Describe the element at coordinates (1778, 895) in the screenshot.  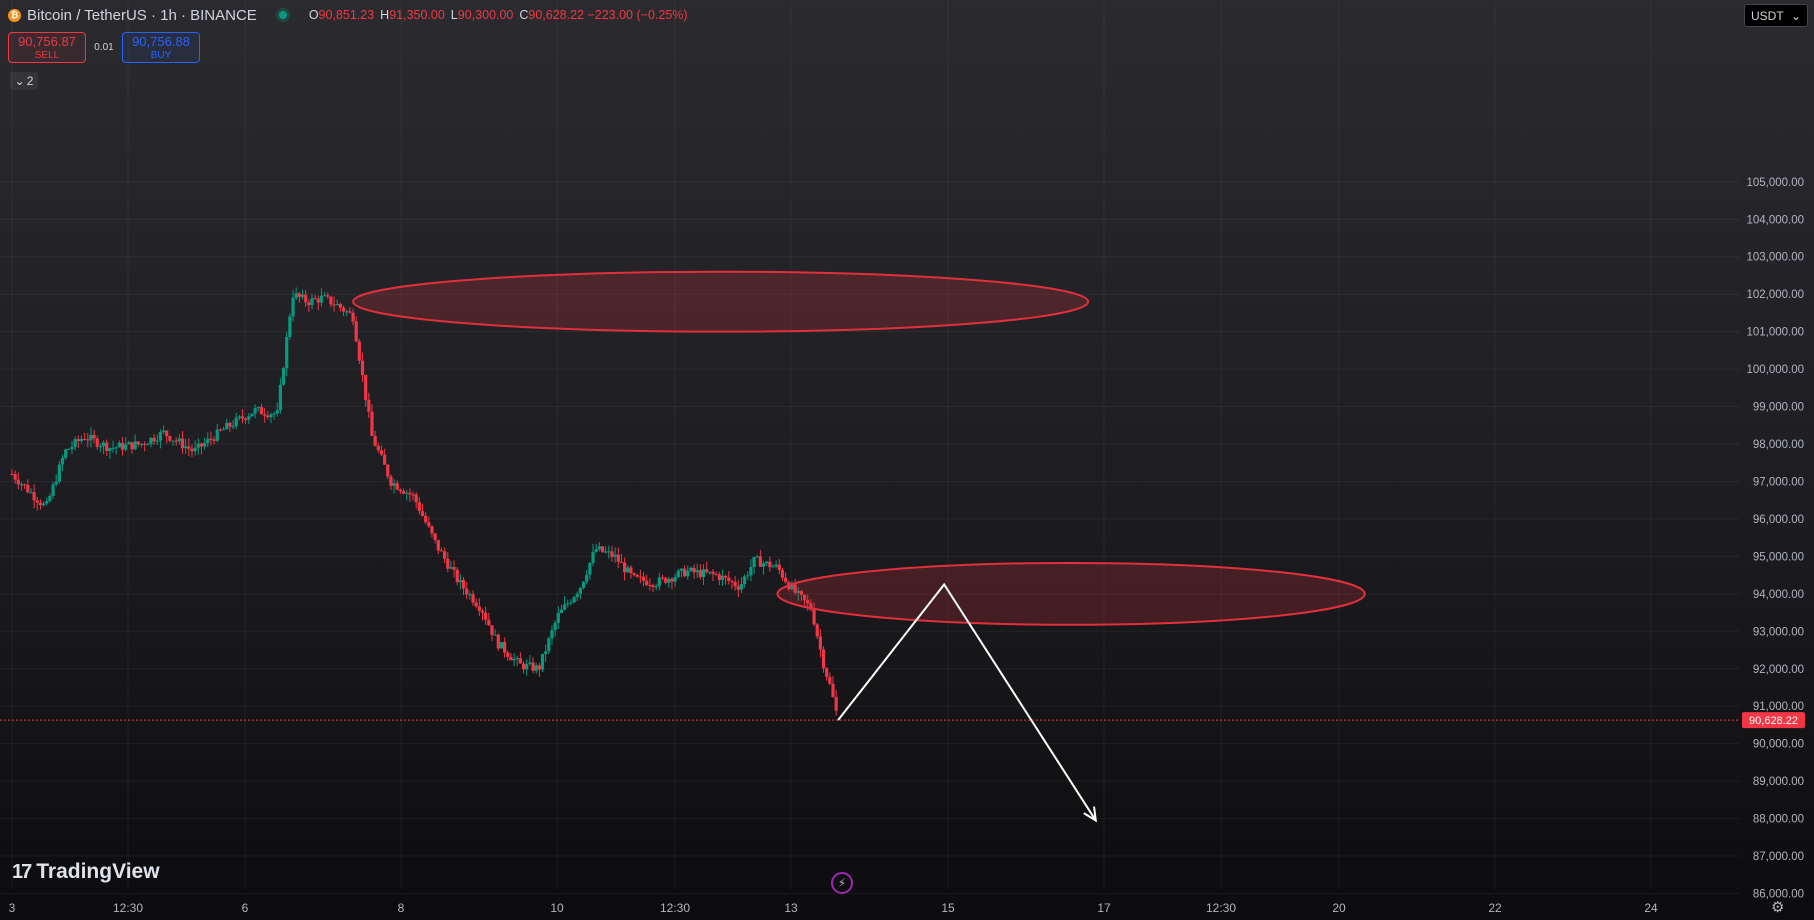
I see `price-tick-label: 86,000.00` at that location.